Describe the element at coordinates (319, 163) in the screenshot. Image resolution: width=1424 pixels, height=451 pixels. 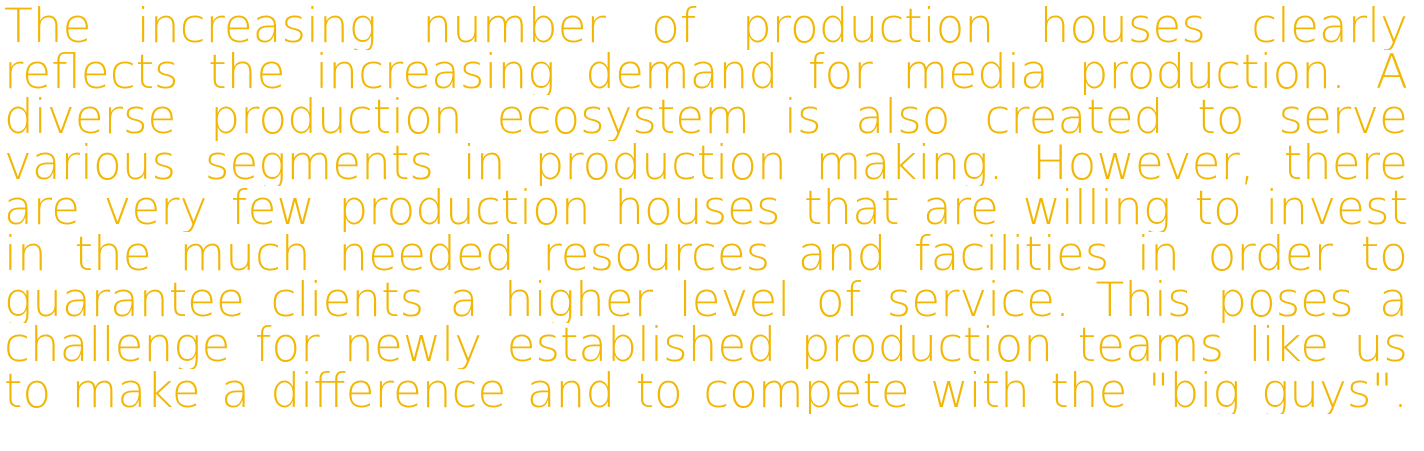
I see `word: segments` at that location.